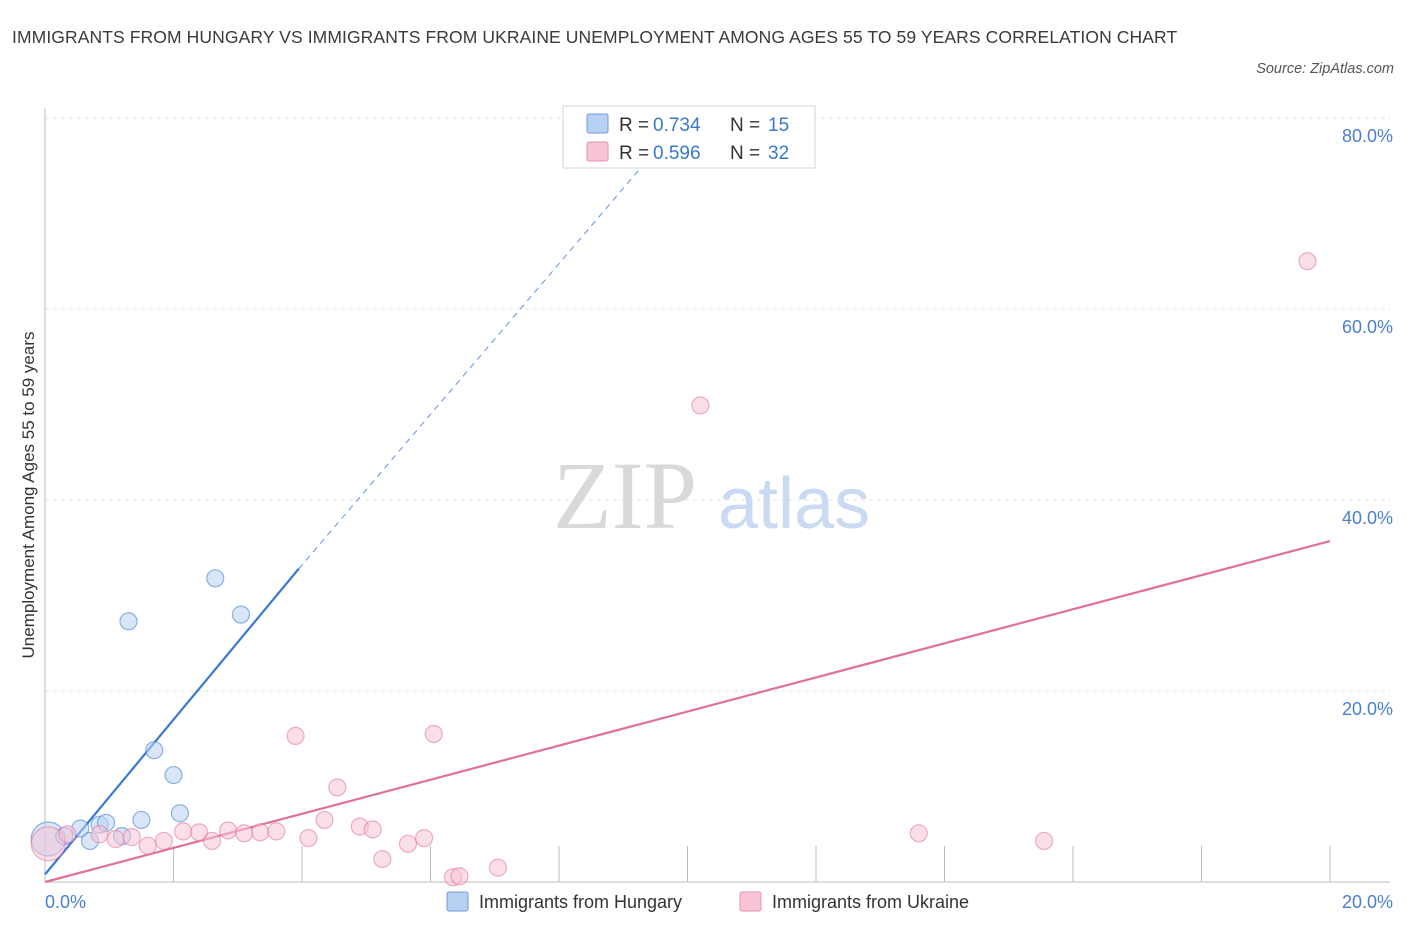 This screenshot has width=1406, height=930. Describe the element at coordinates (580, 902) in the screenshot. I see `bottom-legend-hungary: Immigrants from Hungary` at that location.